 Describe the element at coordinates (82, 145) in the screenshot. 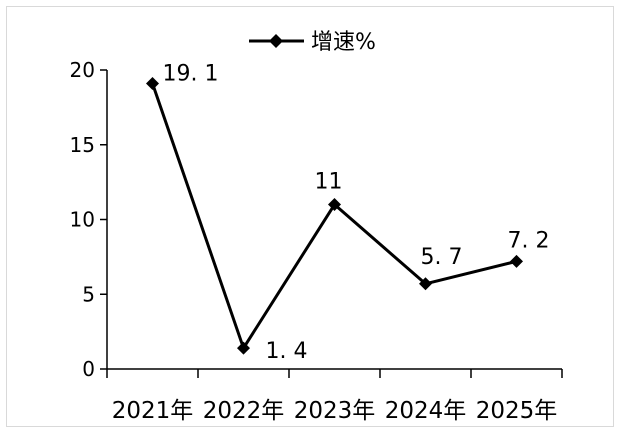

I see `y-tick-label-3: 15` at that location.